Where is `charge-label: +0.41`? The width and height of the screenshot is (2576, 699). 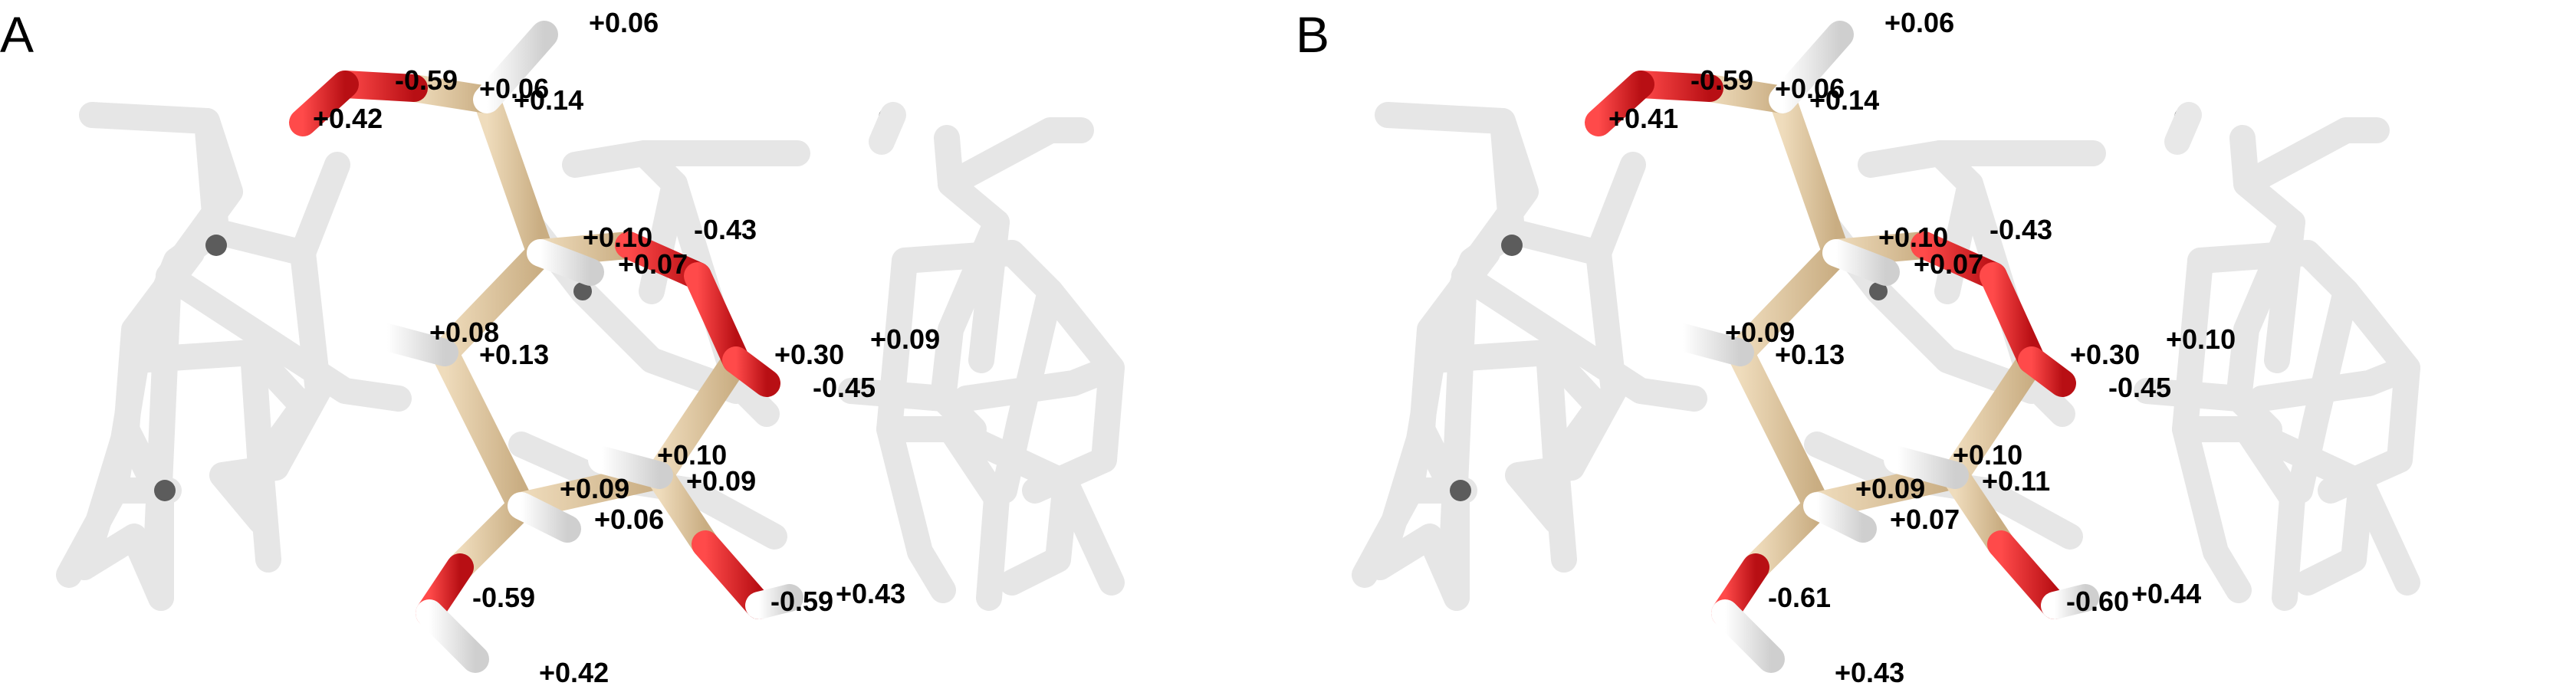
charge-label: +0.41 is located at coordinates (1643, 118).